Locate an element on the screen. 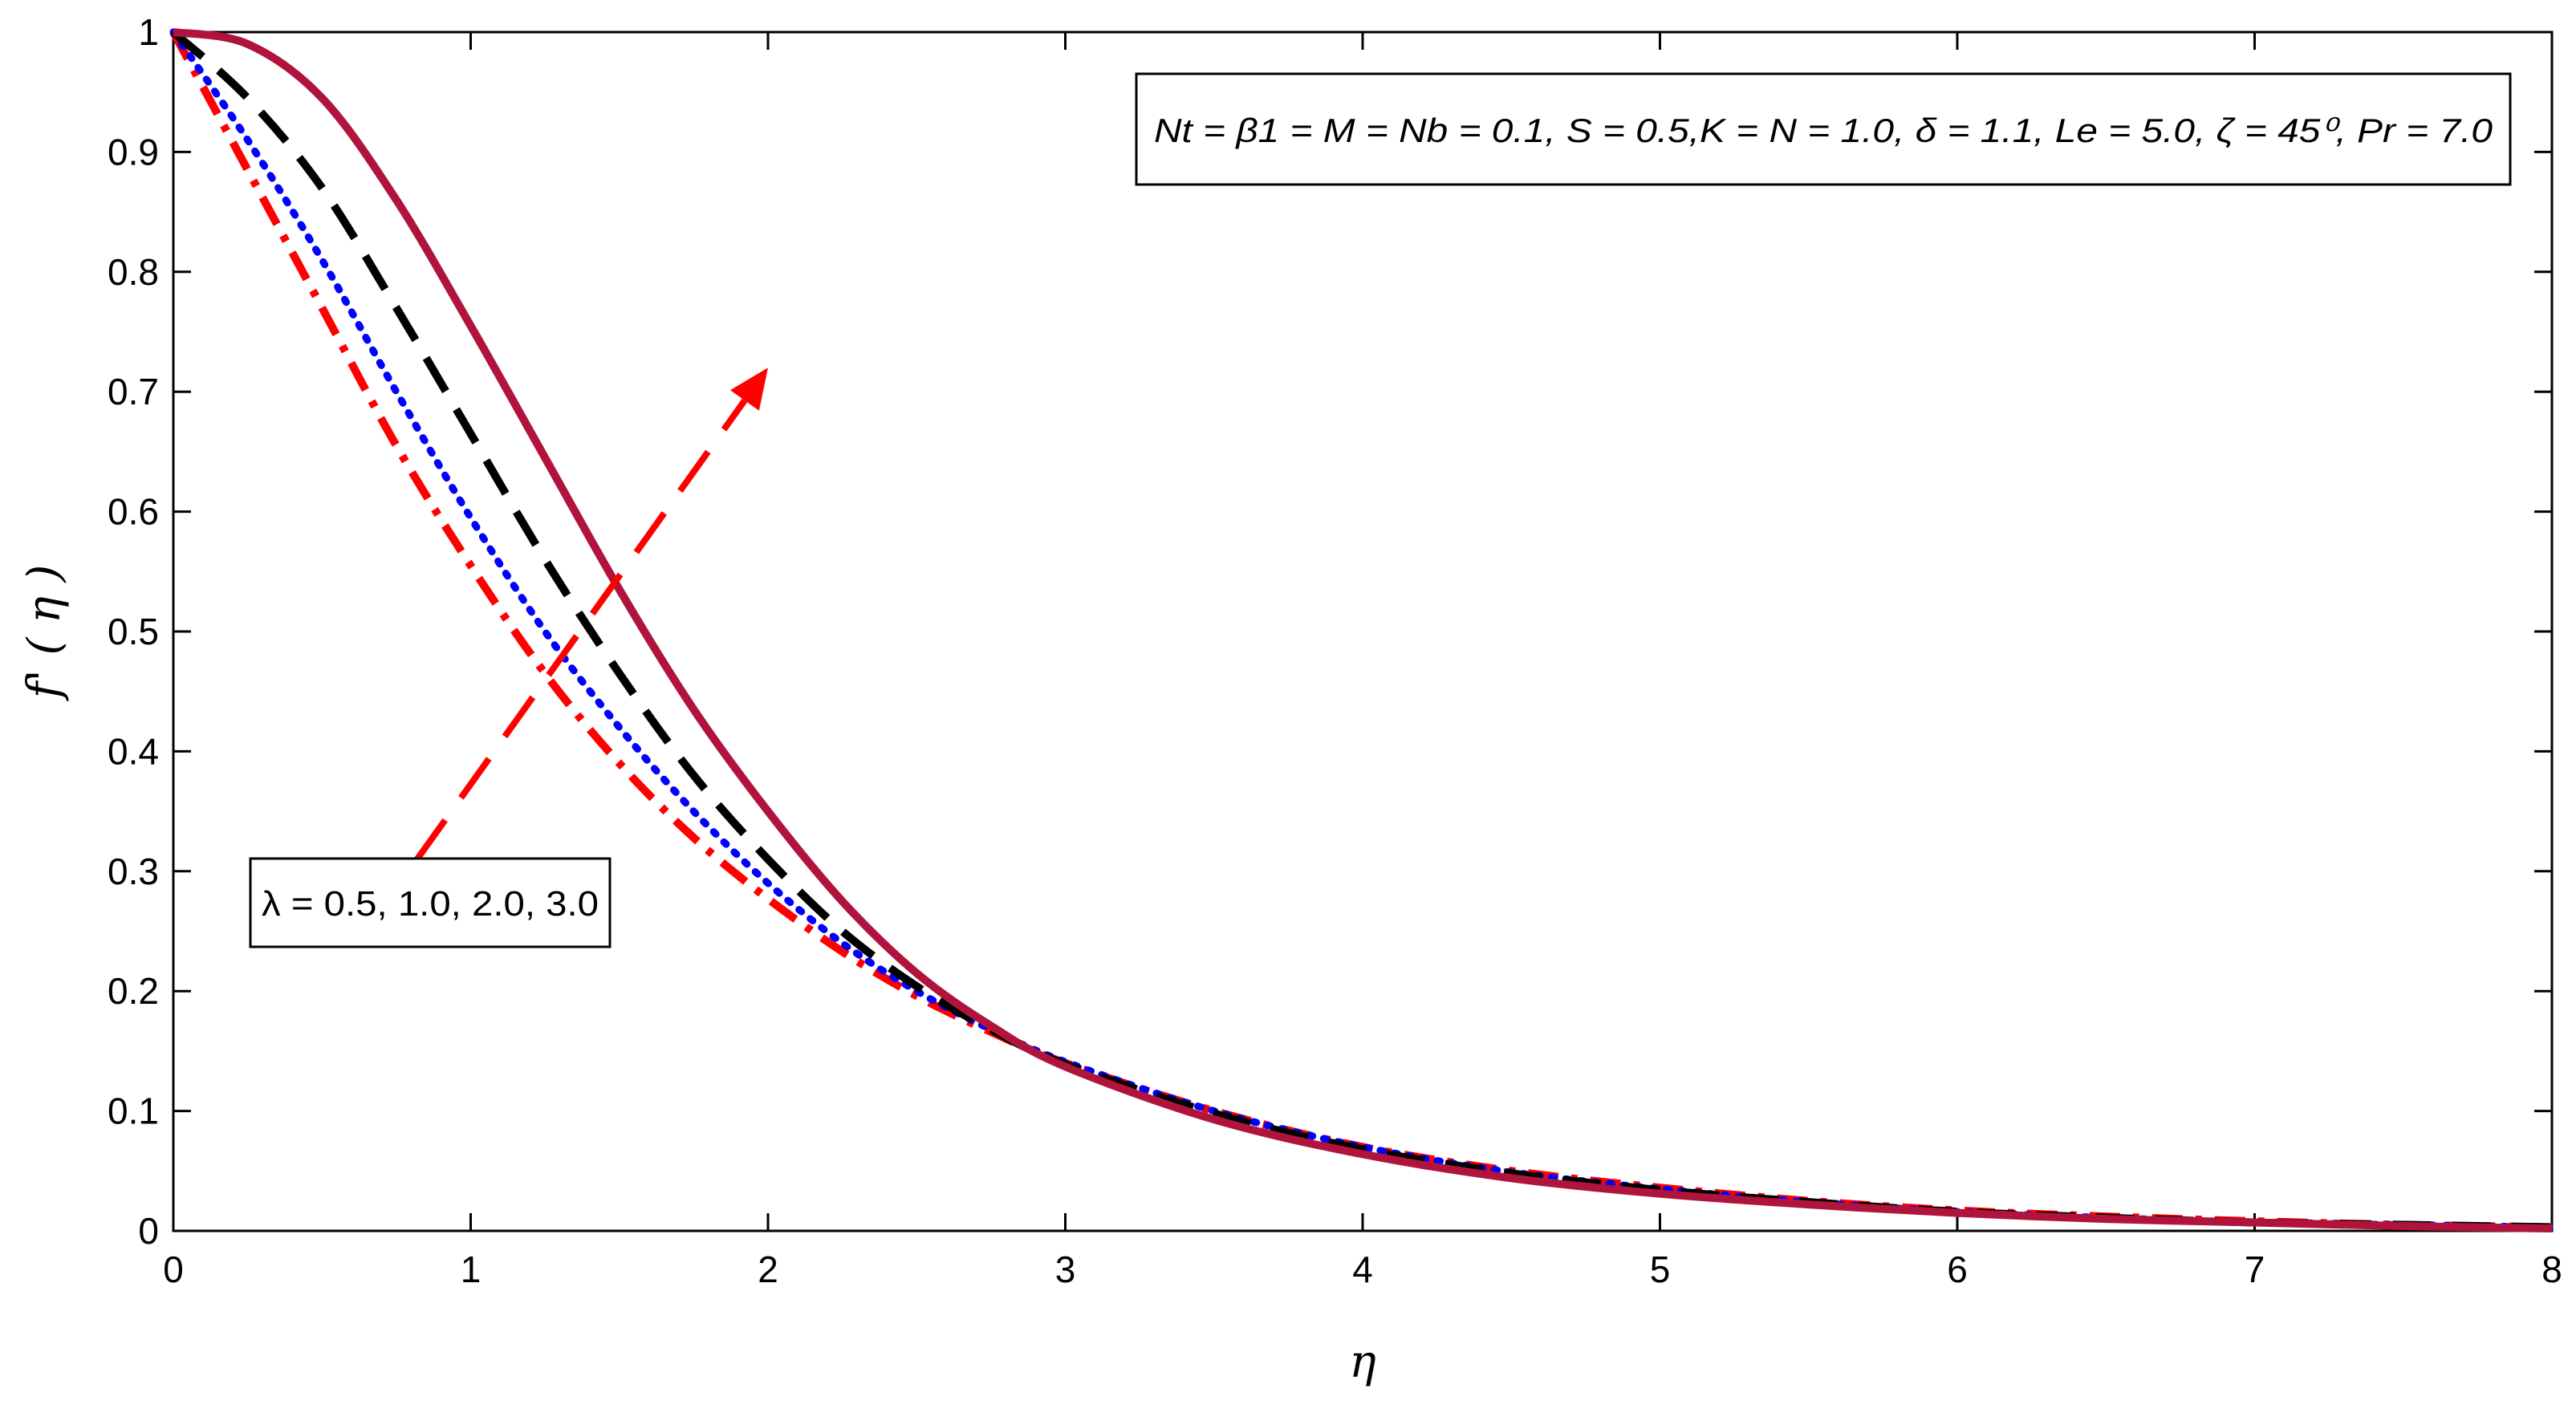 The image size is (2576, 1409). annotation-text: λ = 0.5, 1.0, 2.0, 3.0 is located at coordinates (430, 904).